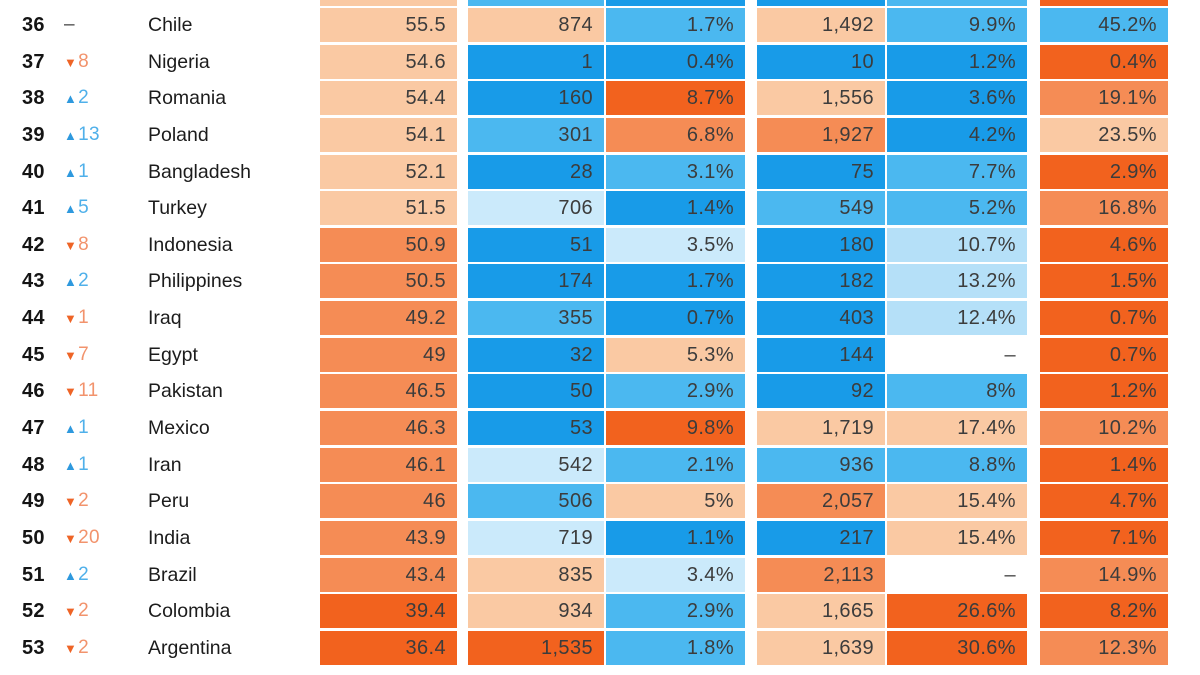  Describe the element at coordinates (821, 134) in the screenshot. I see `heatmap-cell: 1,927` at that location.